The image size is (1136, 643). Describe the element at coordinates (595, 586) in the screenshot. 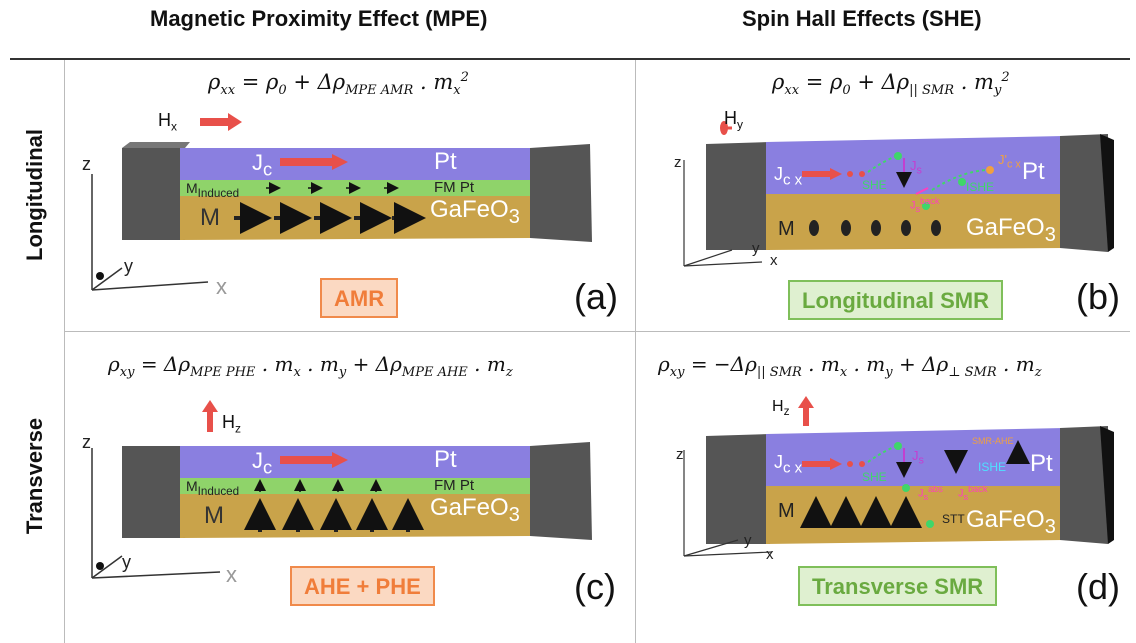

I see `panel-label-c: (c)` at that location.